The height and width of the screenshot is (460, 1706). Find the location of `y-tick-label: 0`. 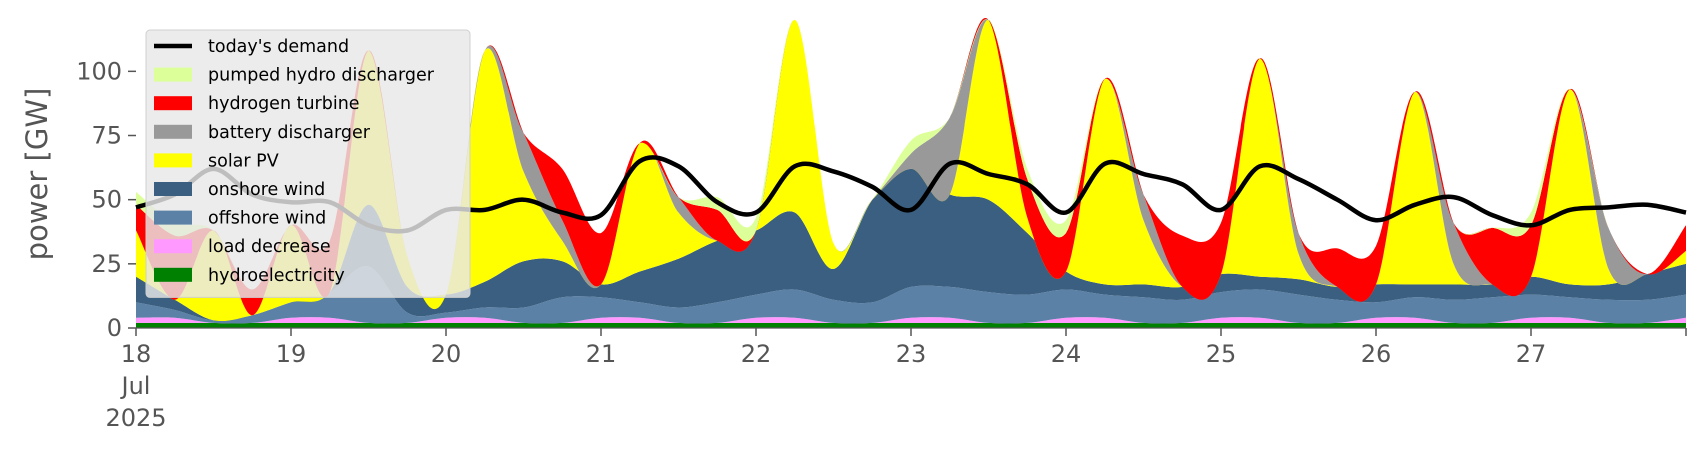

y-tick-label: 0 is located at coordinates (114, 328).